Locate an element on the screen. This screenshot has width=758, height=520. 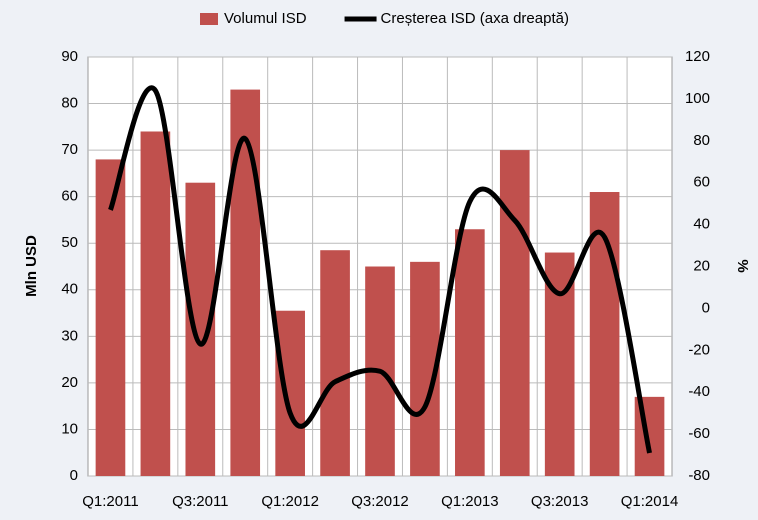
y2-tick-label: -80 is located at coordinates (699, 475).